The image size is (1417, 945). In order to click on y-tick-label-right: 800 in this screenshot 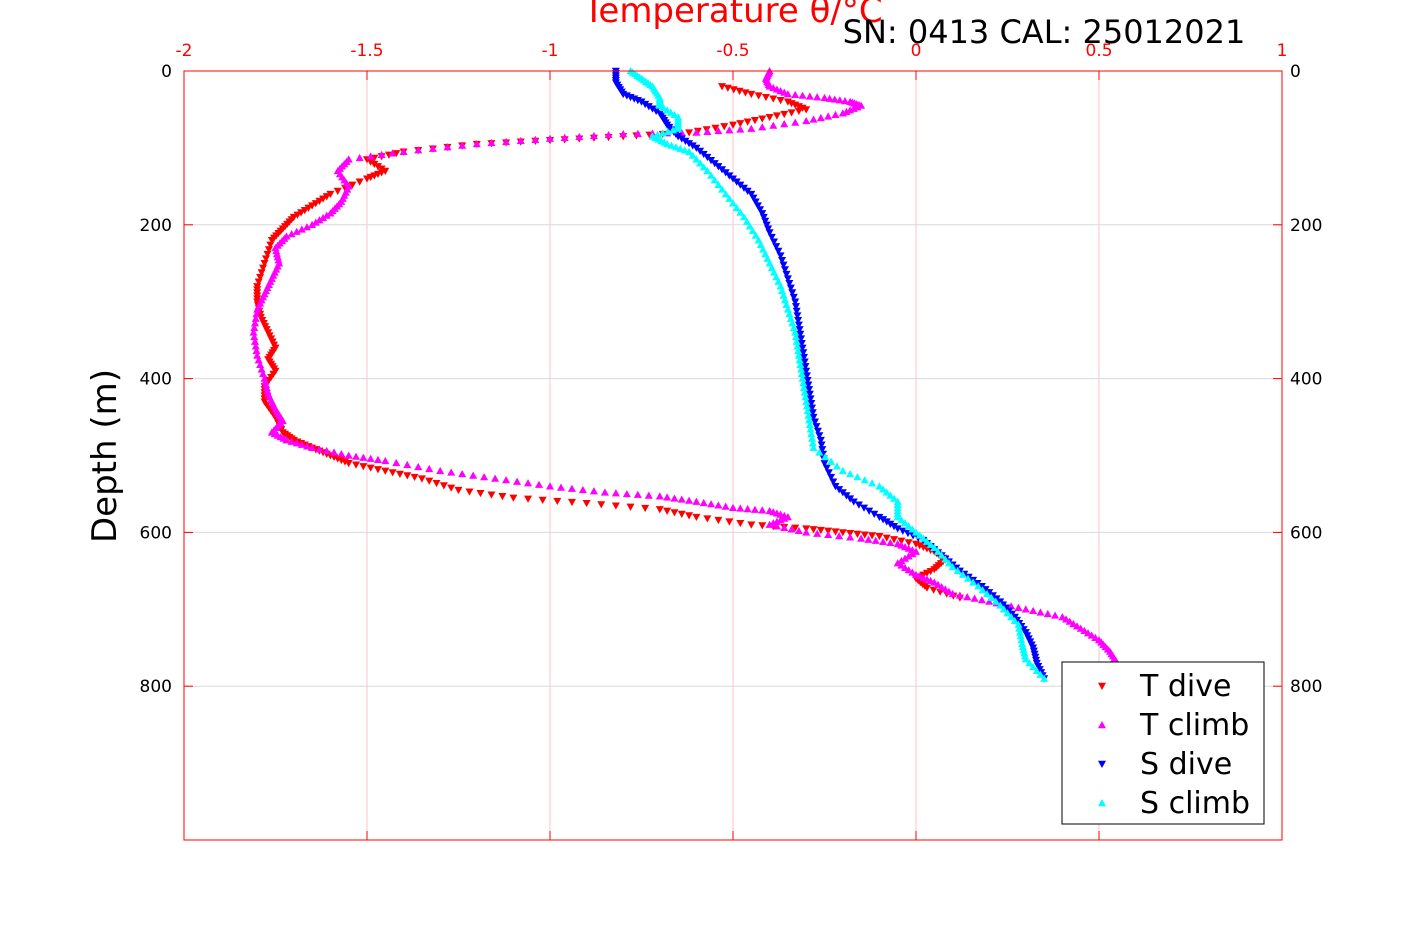, I will do `click(1306, 687)`.